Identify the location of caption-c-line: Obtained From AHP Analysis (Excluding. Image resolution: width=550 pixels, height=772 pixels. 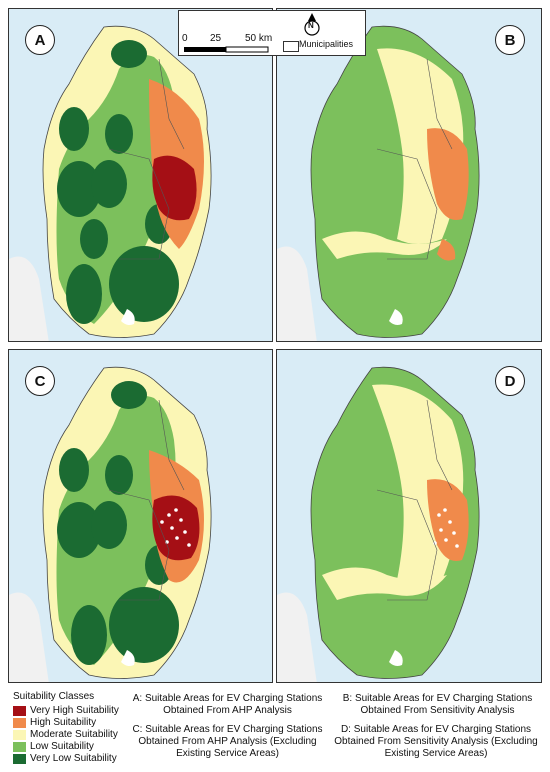
(227, 741).